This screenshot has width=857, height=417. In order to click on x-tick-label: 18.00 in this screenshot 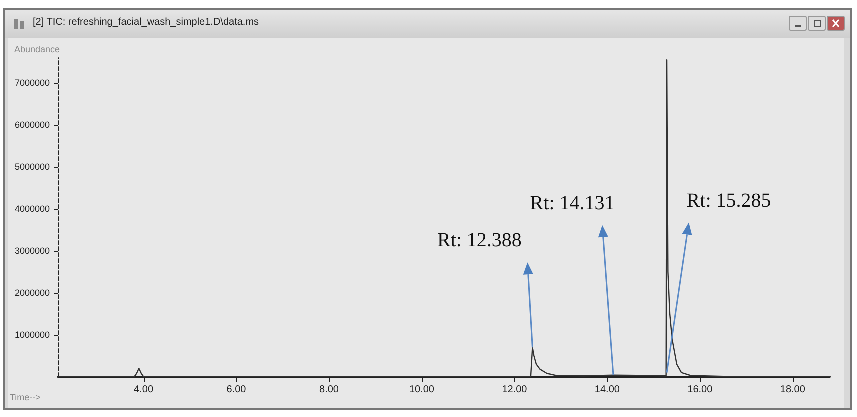, I will do `click(793, 390)`.